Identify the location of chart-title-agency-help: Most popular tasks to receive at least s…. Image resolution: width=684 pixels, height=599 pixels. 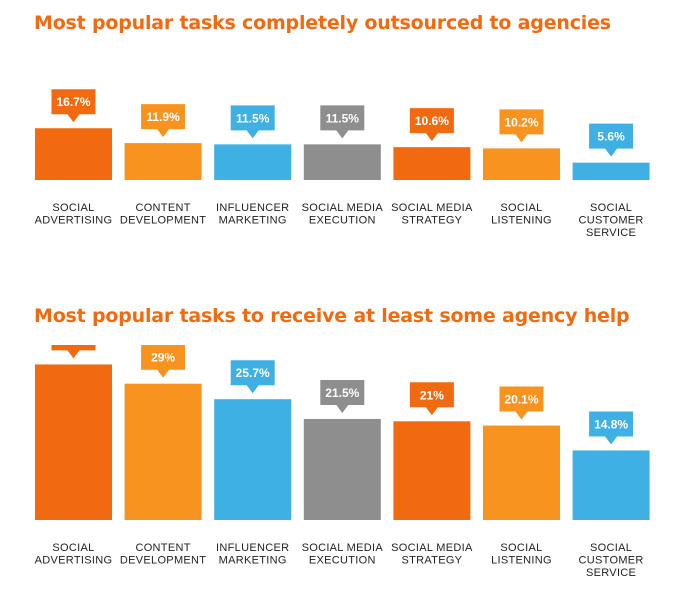
(332, 316).